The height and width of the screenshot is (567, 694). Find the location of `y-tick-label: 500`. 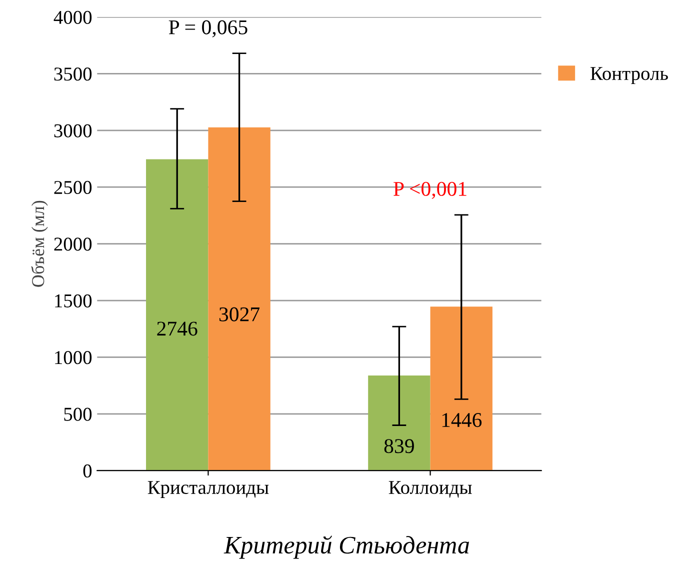

y-tick-label: 500 is located at coordinates (78, 414).